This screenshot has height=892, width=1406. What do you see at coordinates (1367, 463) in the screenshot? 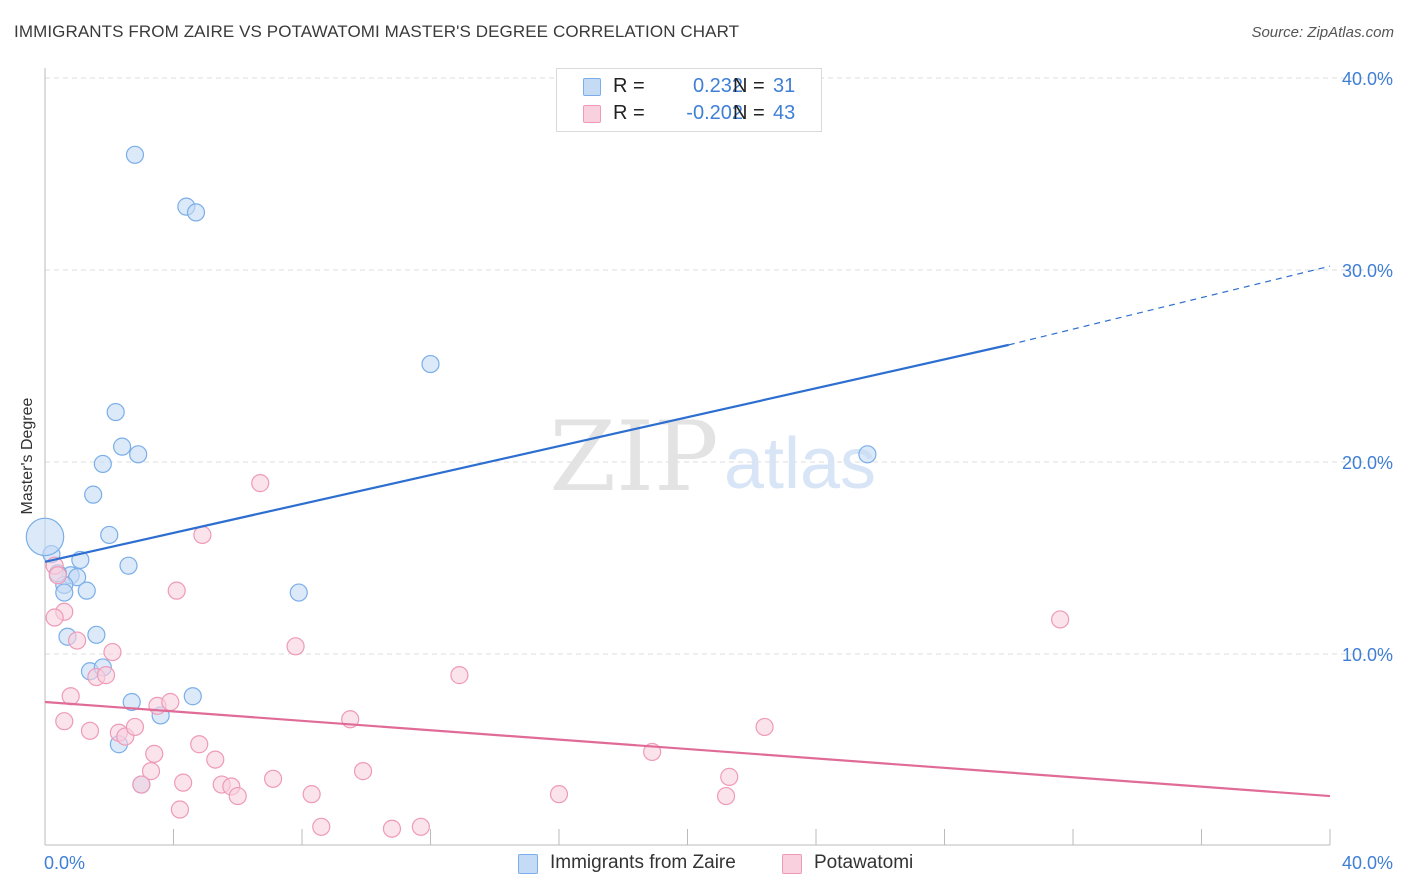
I see `y-tick-label: 20.0%` at bounding box center [1367, 463].